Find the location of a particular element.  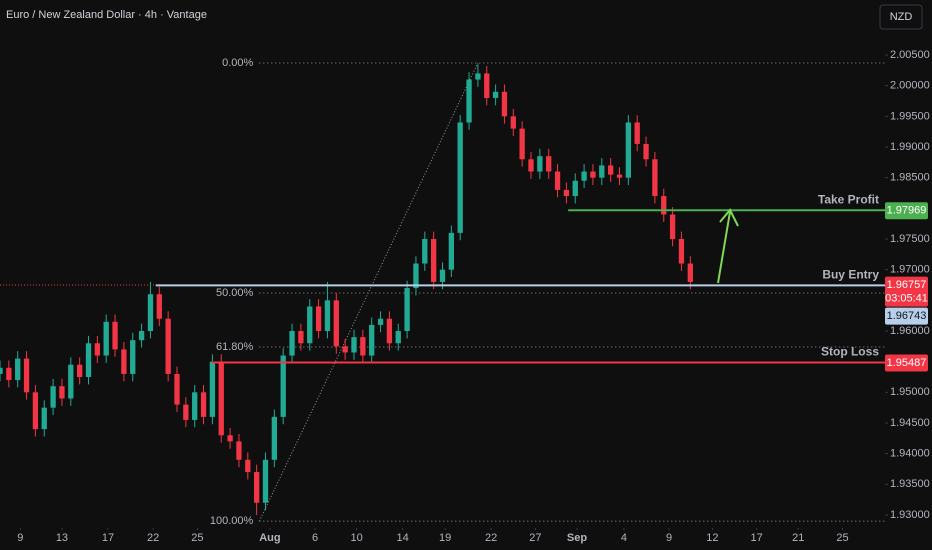

x-tick-label: 4 is located at coordinates (624, 538).